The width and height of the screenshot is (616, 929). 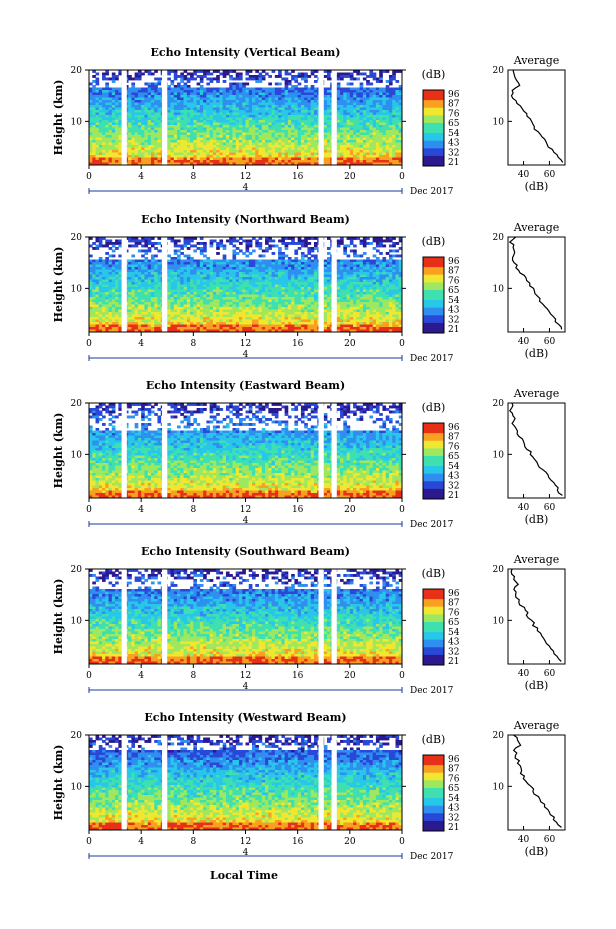 I want to click on colorbar-tick-label: 87, so click(x=454, y=105).